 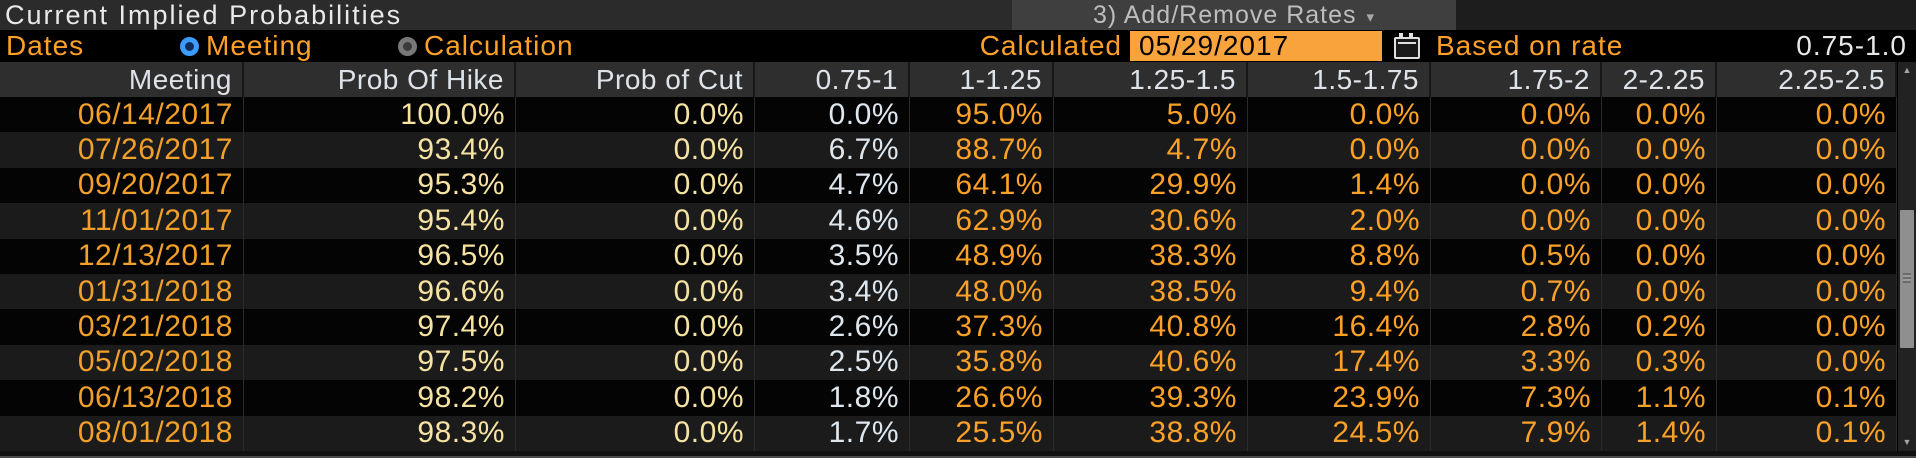 What do you see at coordinates (1659, 79) in the screenshot?
I see `column-header-2-2-25: 2-2.25` at bounding box center [1659, 79].